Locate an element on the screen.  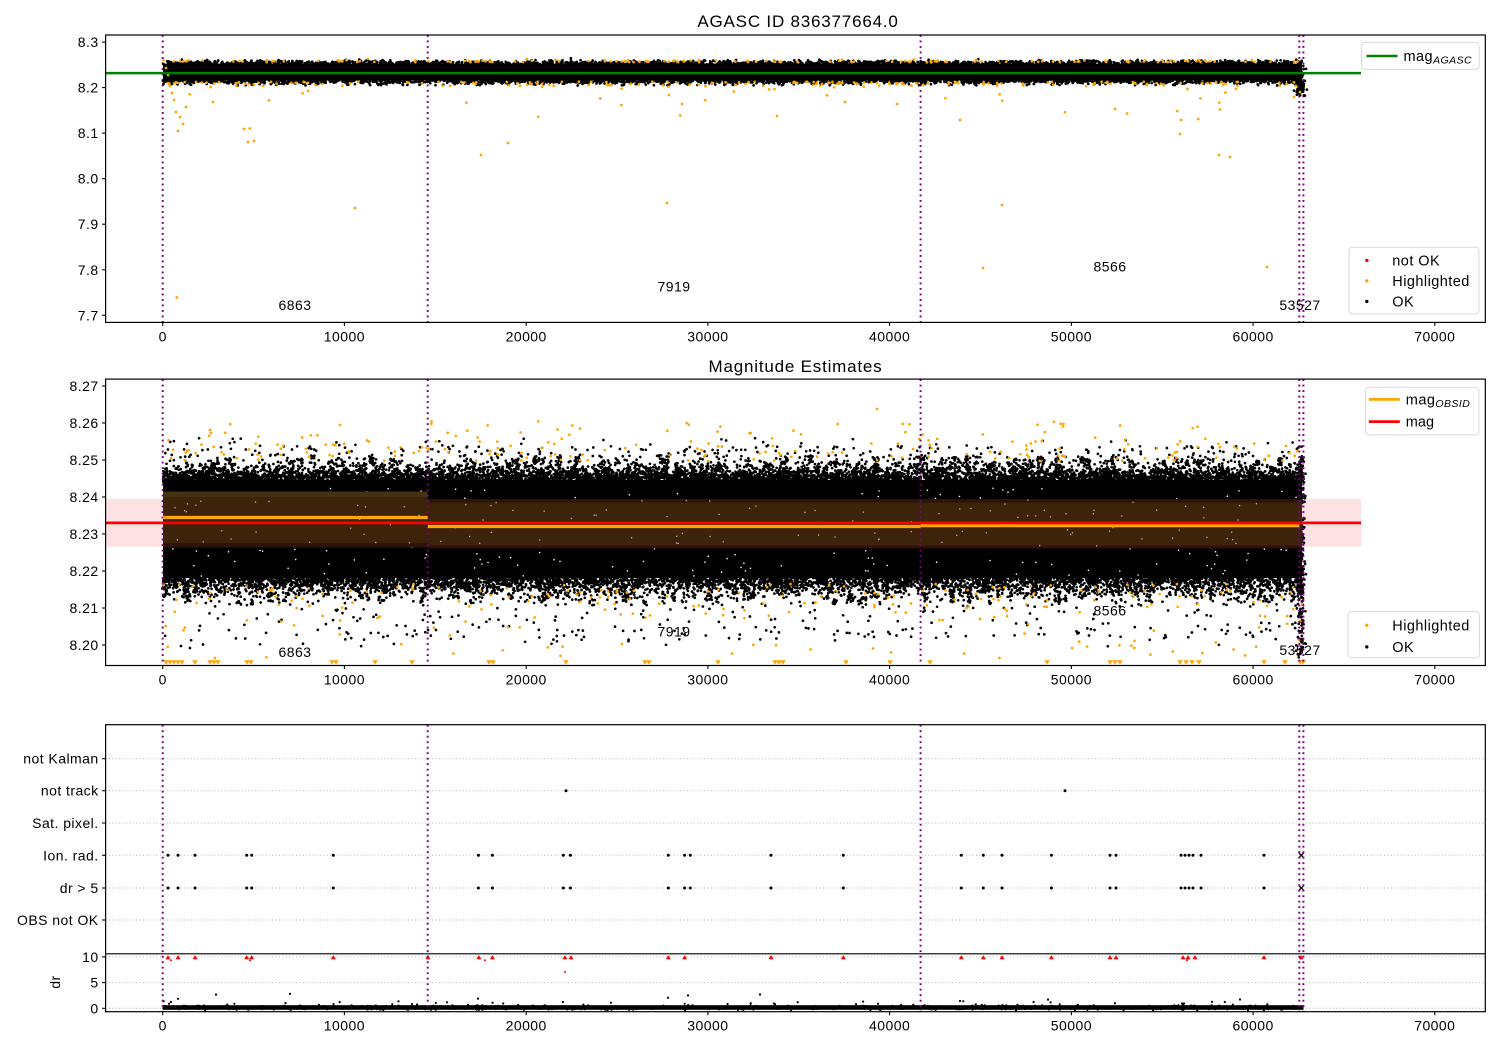
svg-text: 7.7 is located at coordinates (88, 315).